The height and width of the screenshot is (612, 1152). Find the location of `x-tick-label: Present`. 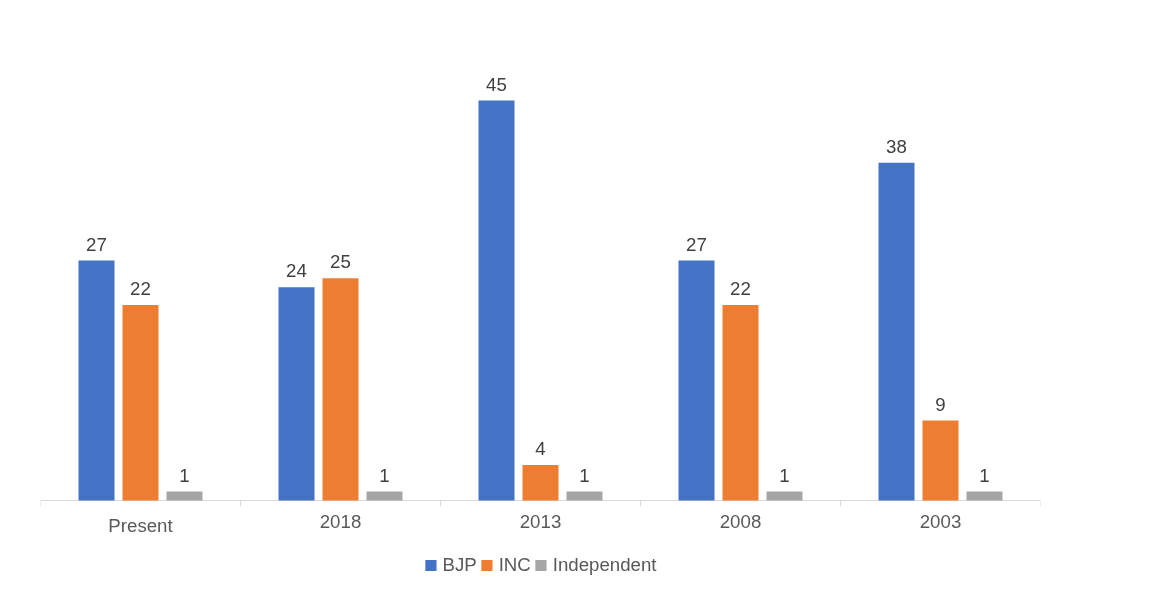

x-tick-label: Present is located at coordinates (141, 525).